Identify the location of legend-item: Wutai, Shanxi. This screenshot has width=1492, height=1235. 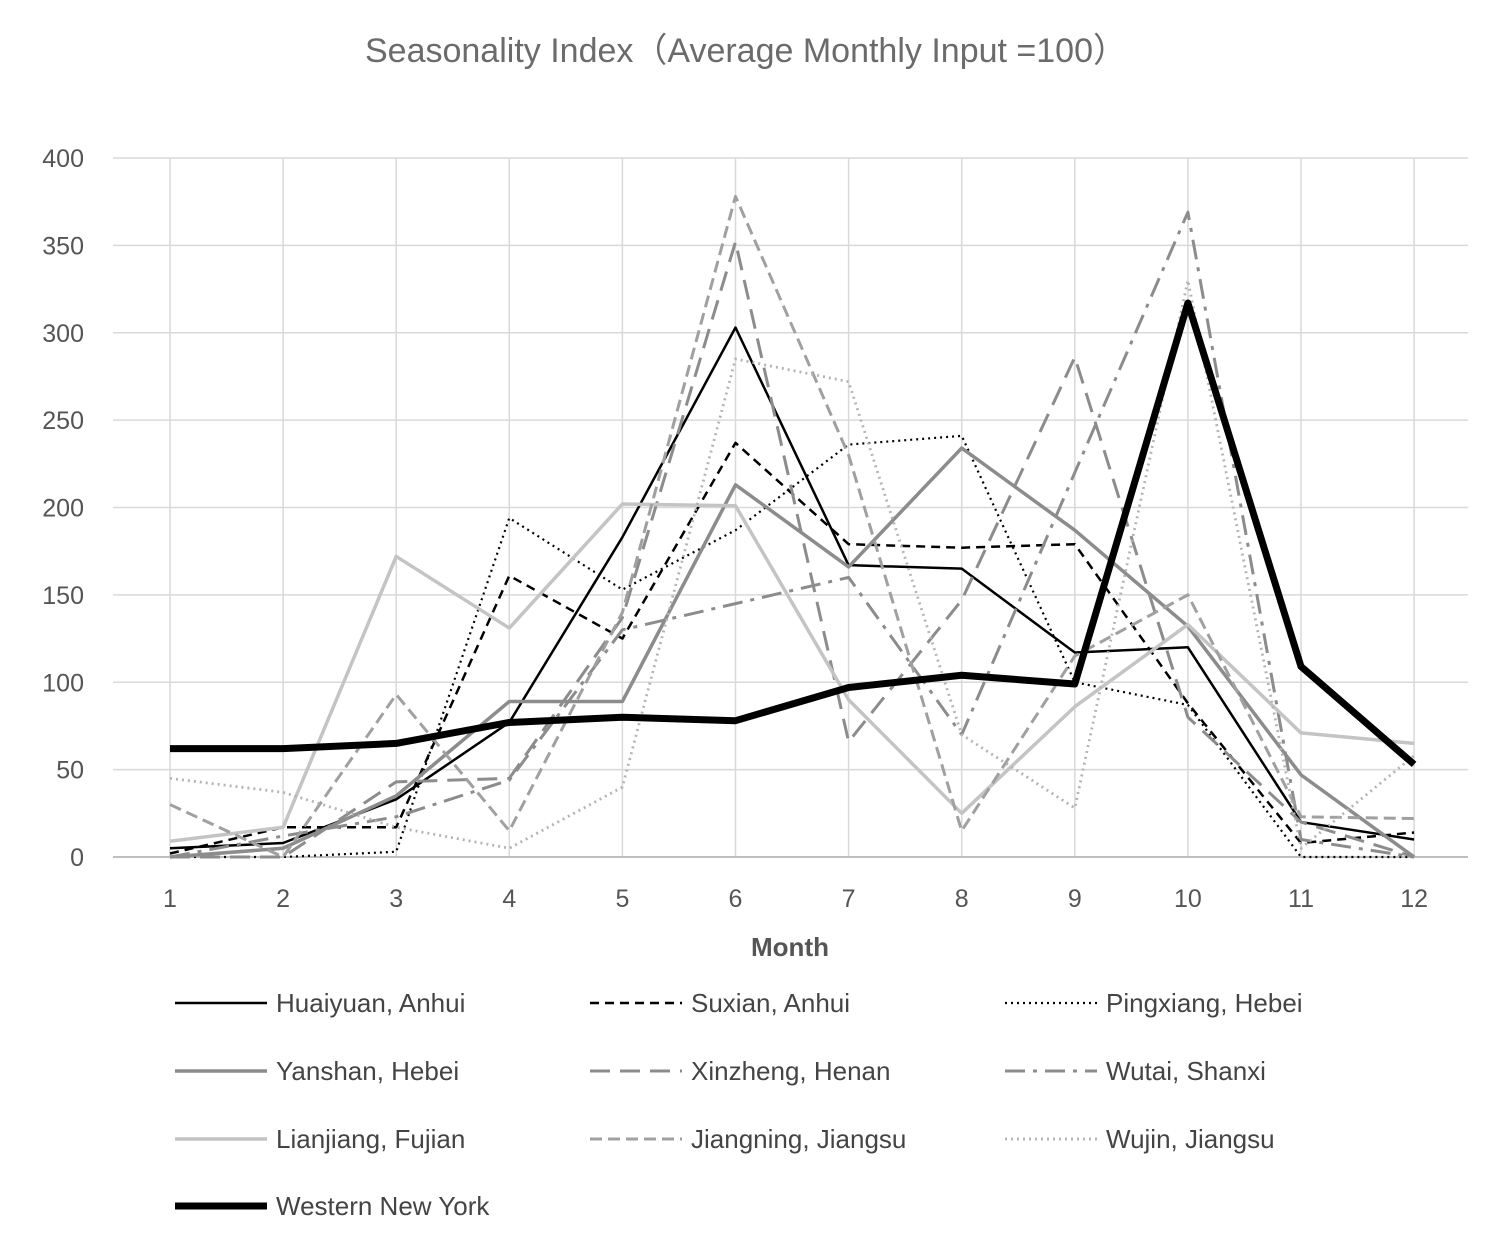
(1135, 1071).